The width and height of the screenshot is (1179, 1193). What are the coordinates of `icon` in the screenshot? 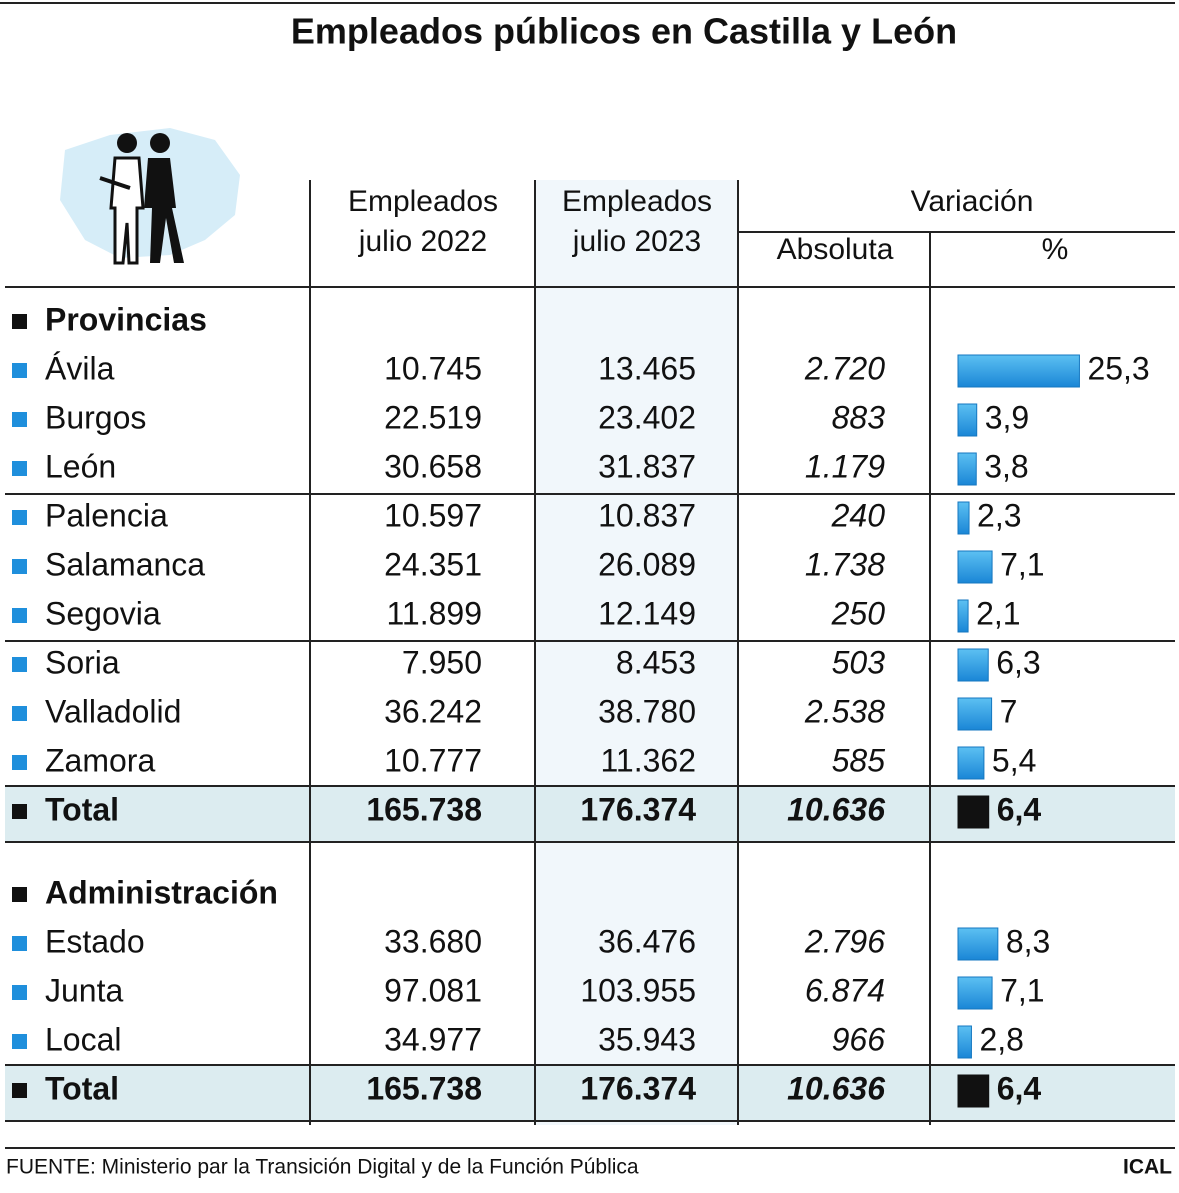 It's located at (150, 196).